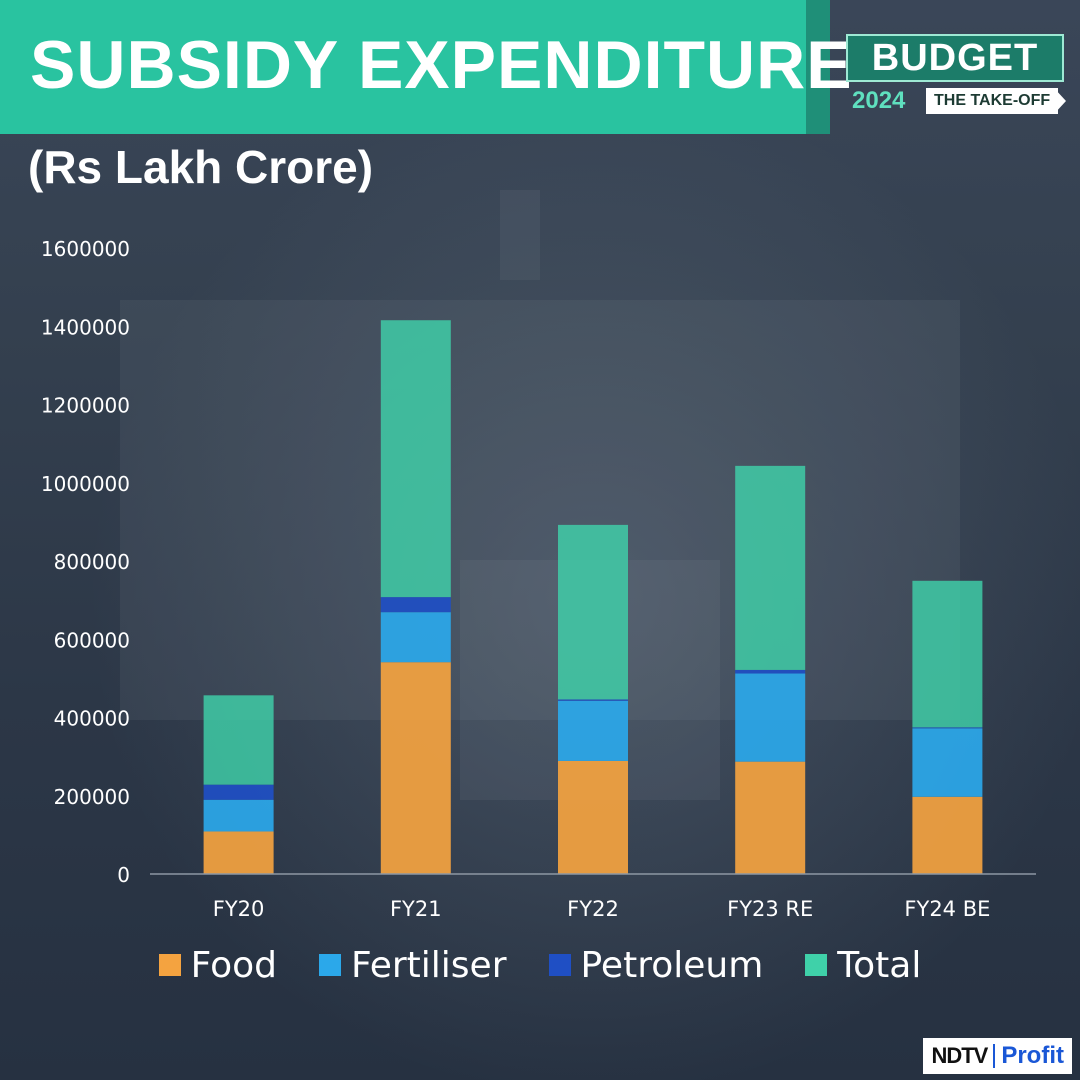 The height and width of the screenshot is (1080, 1080). Describe the element at coordinates (239, 909) in the screenshot. I see `x-tick-label: FY20` at that location.